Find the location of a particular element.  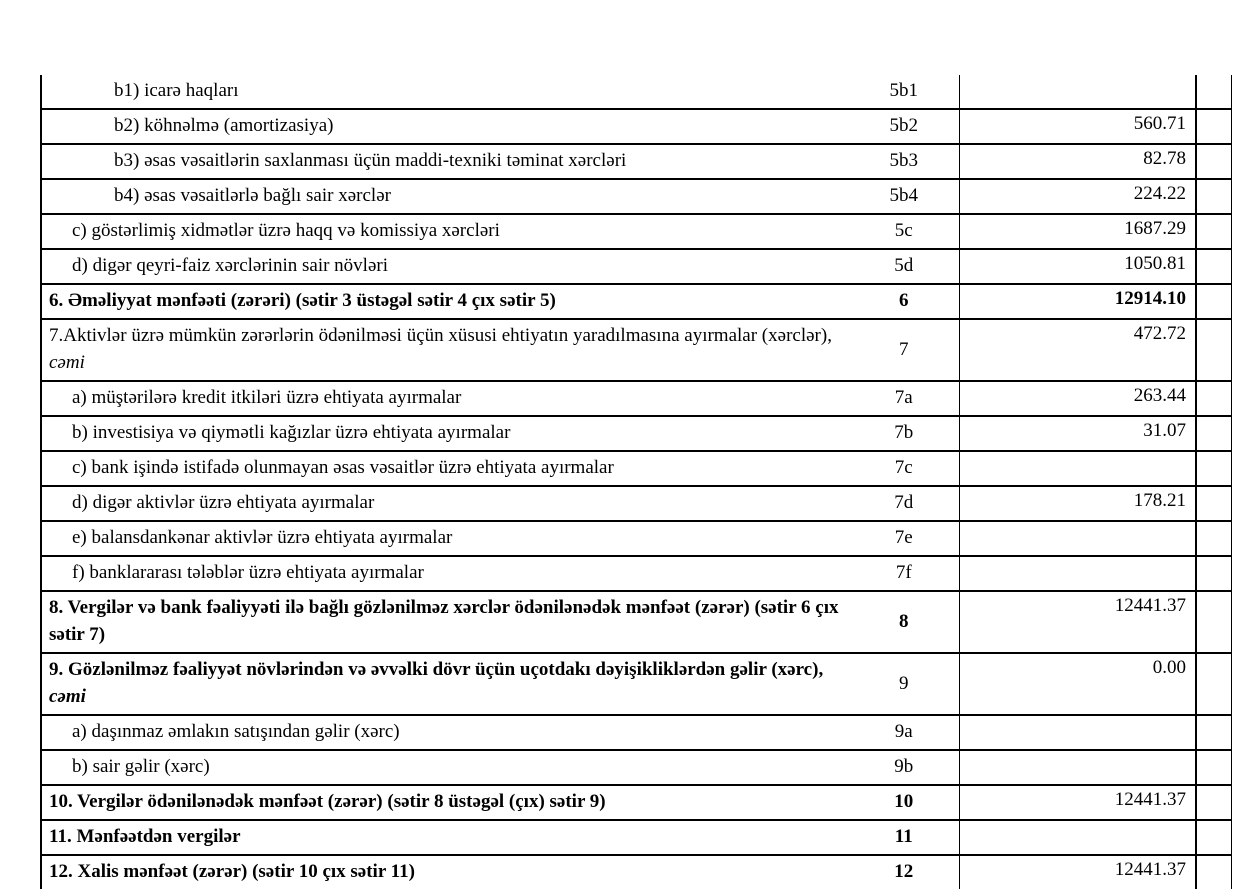

table-row: b2) köhnəlmə (amortizasiya) 5b2 560.71 is located at coordinates (636, 125).